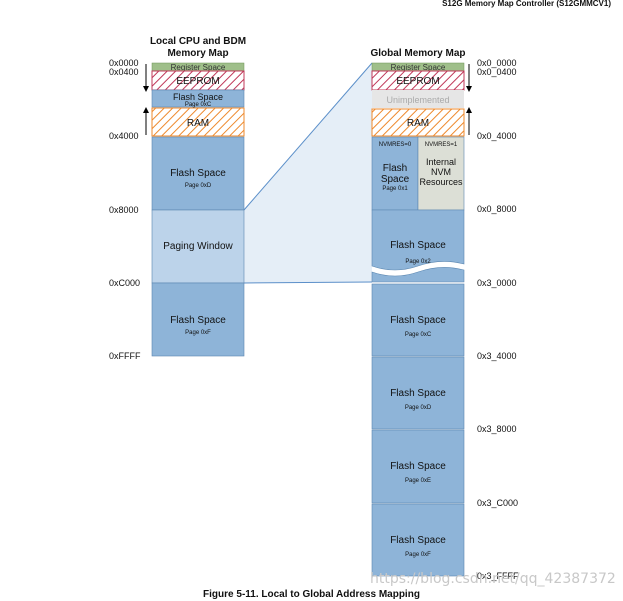  I want to click on local-flash-d-sub: Page 0xD, so click(198, 186).